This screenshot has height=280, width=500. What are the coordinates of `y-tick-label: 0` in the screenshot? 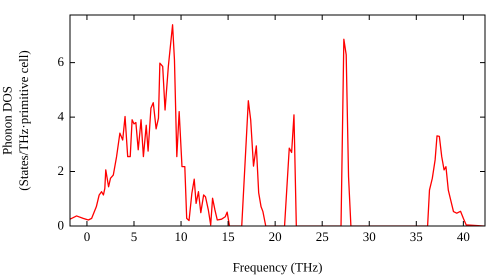 It's located at (61, 224).